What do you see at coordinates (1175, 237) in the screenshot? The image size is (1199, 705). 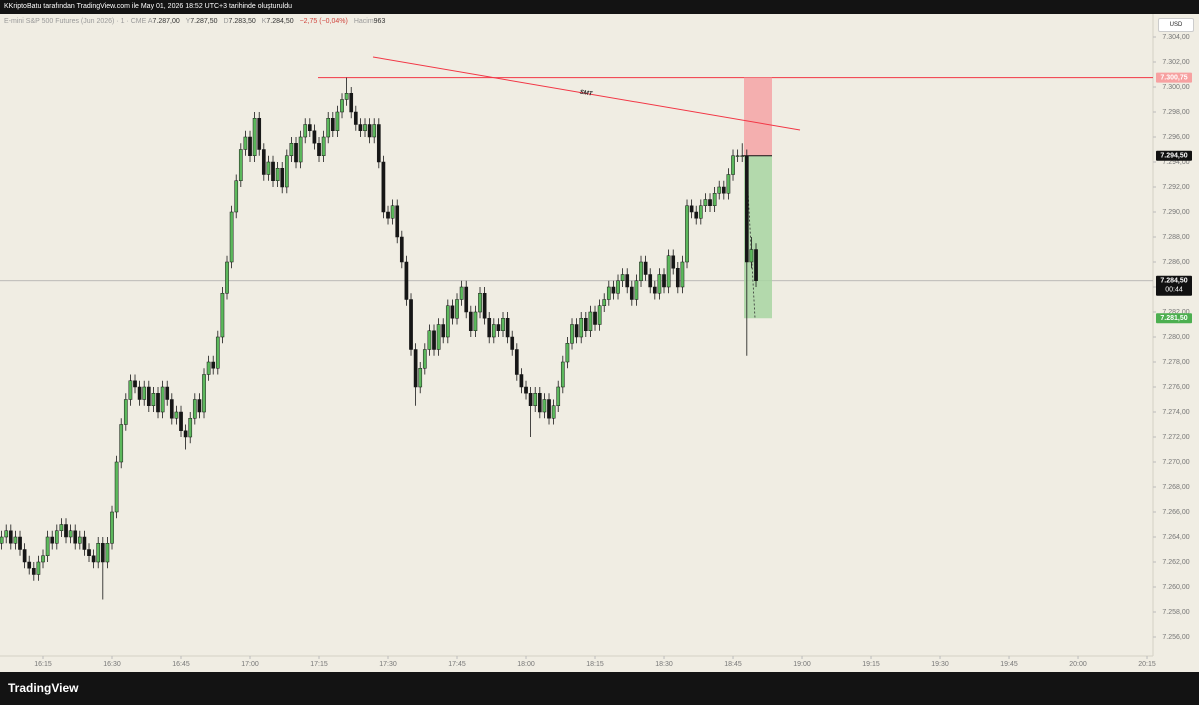 I see `y-tick-label: 7.288,00` at bounding box center [1175, 237].